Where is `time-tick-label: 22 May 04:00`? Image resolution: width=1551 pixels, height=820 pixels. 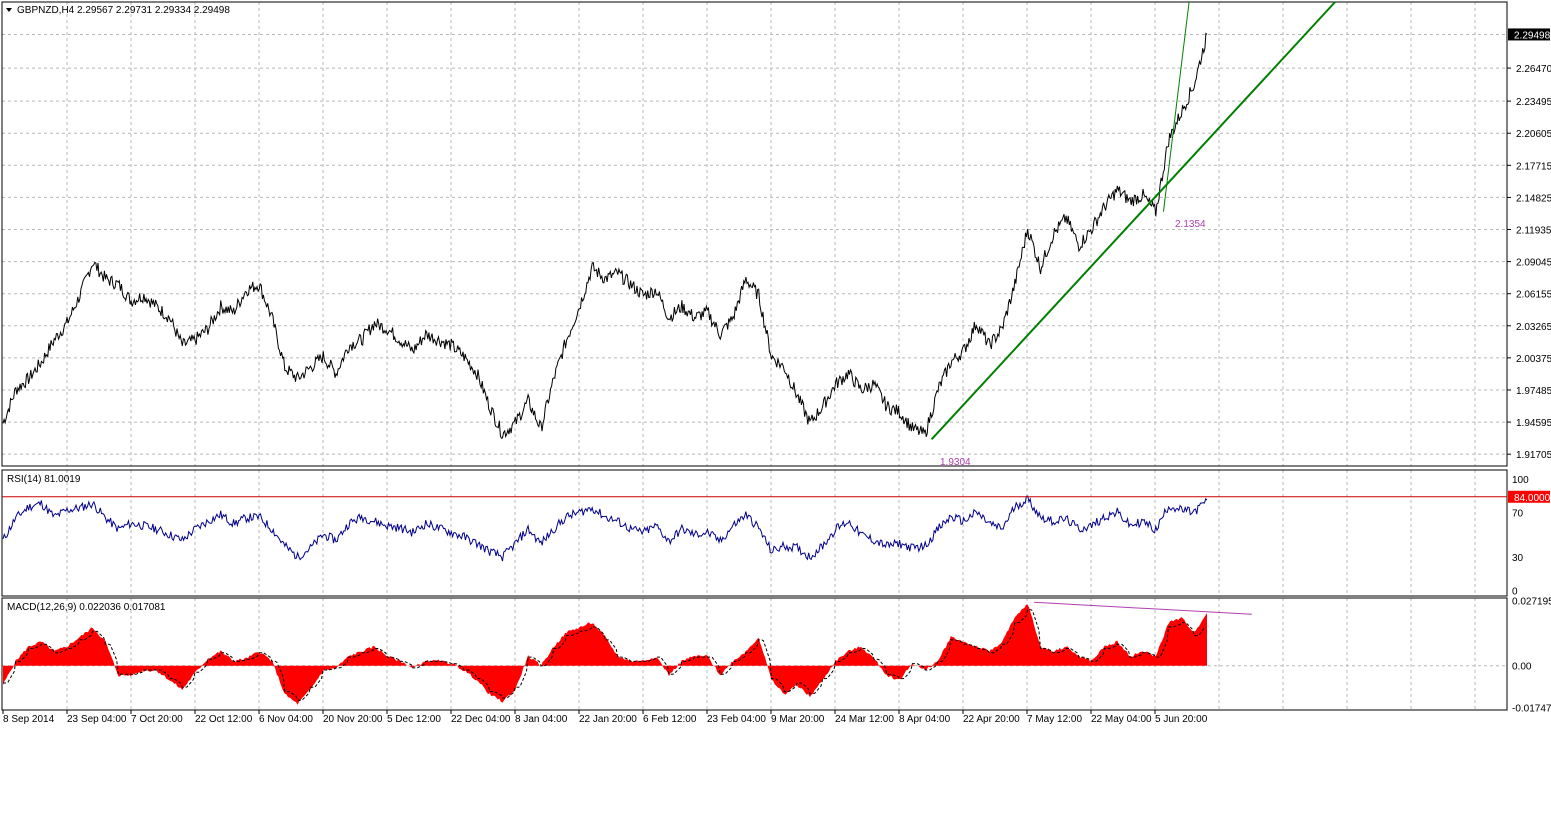 time-tick-label: 22 May 04:00 is located at coordinates (1121, 719).